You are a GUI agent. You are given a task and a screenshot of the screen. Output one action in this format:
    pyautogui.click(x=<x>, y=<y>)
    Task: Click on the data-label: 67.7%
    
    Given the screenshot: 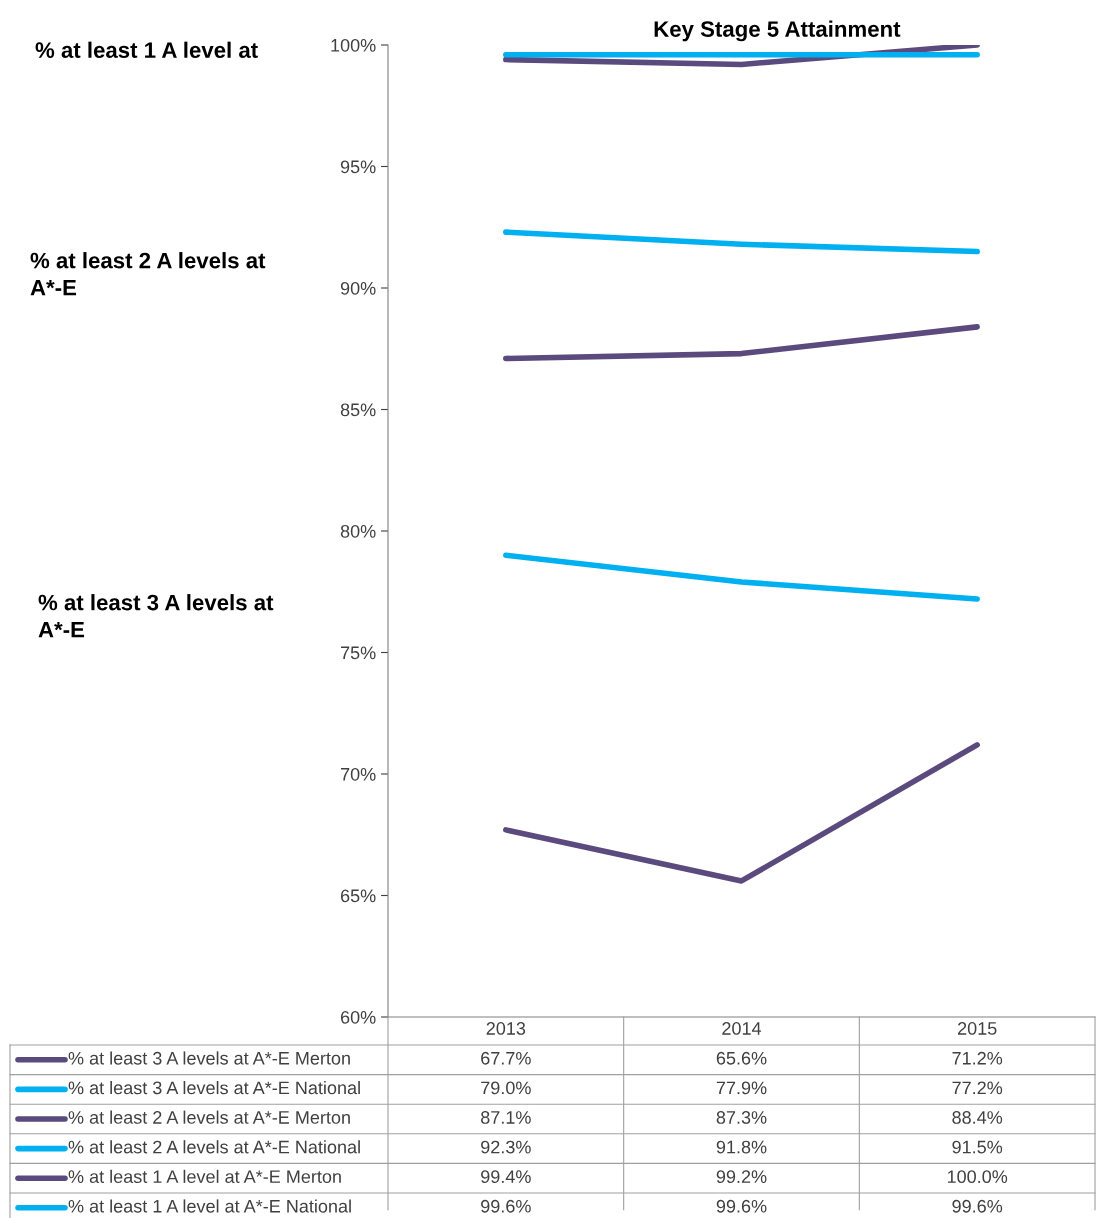 What is the action you would take?
    pyautogui.click(x=506, y=1058)
    